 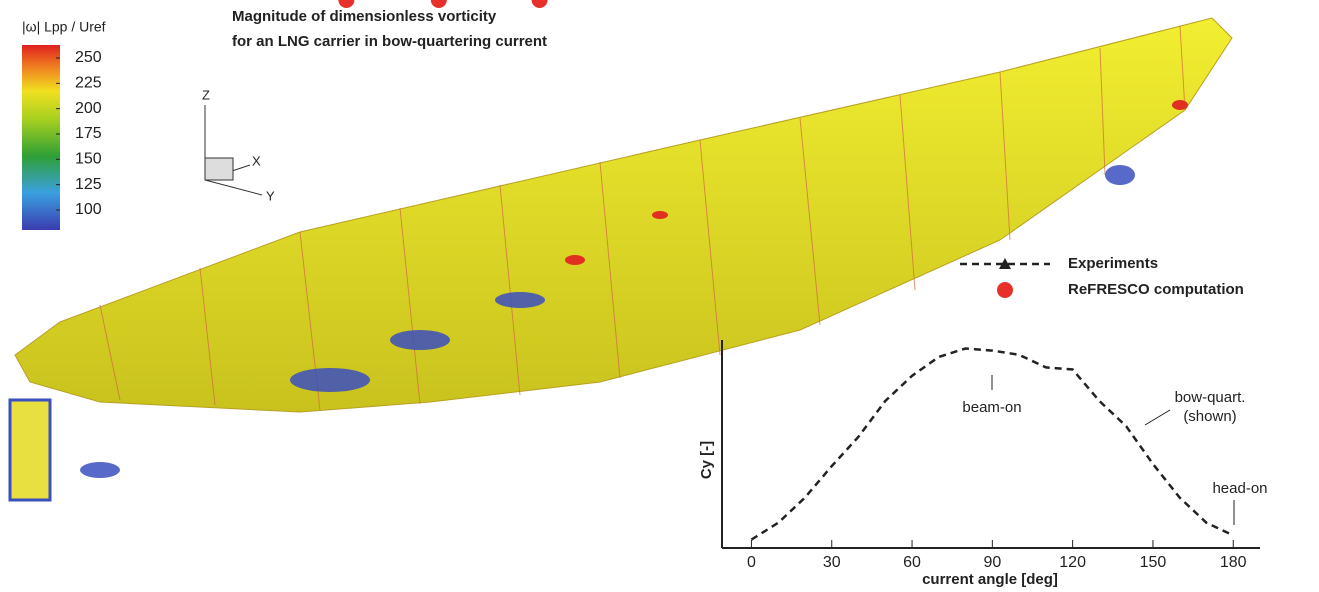 I want to click on triad-label: Y, so click(x=270, y=195).